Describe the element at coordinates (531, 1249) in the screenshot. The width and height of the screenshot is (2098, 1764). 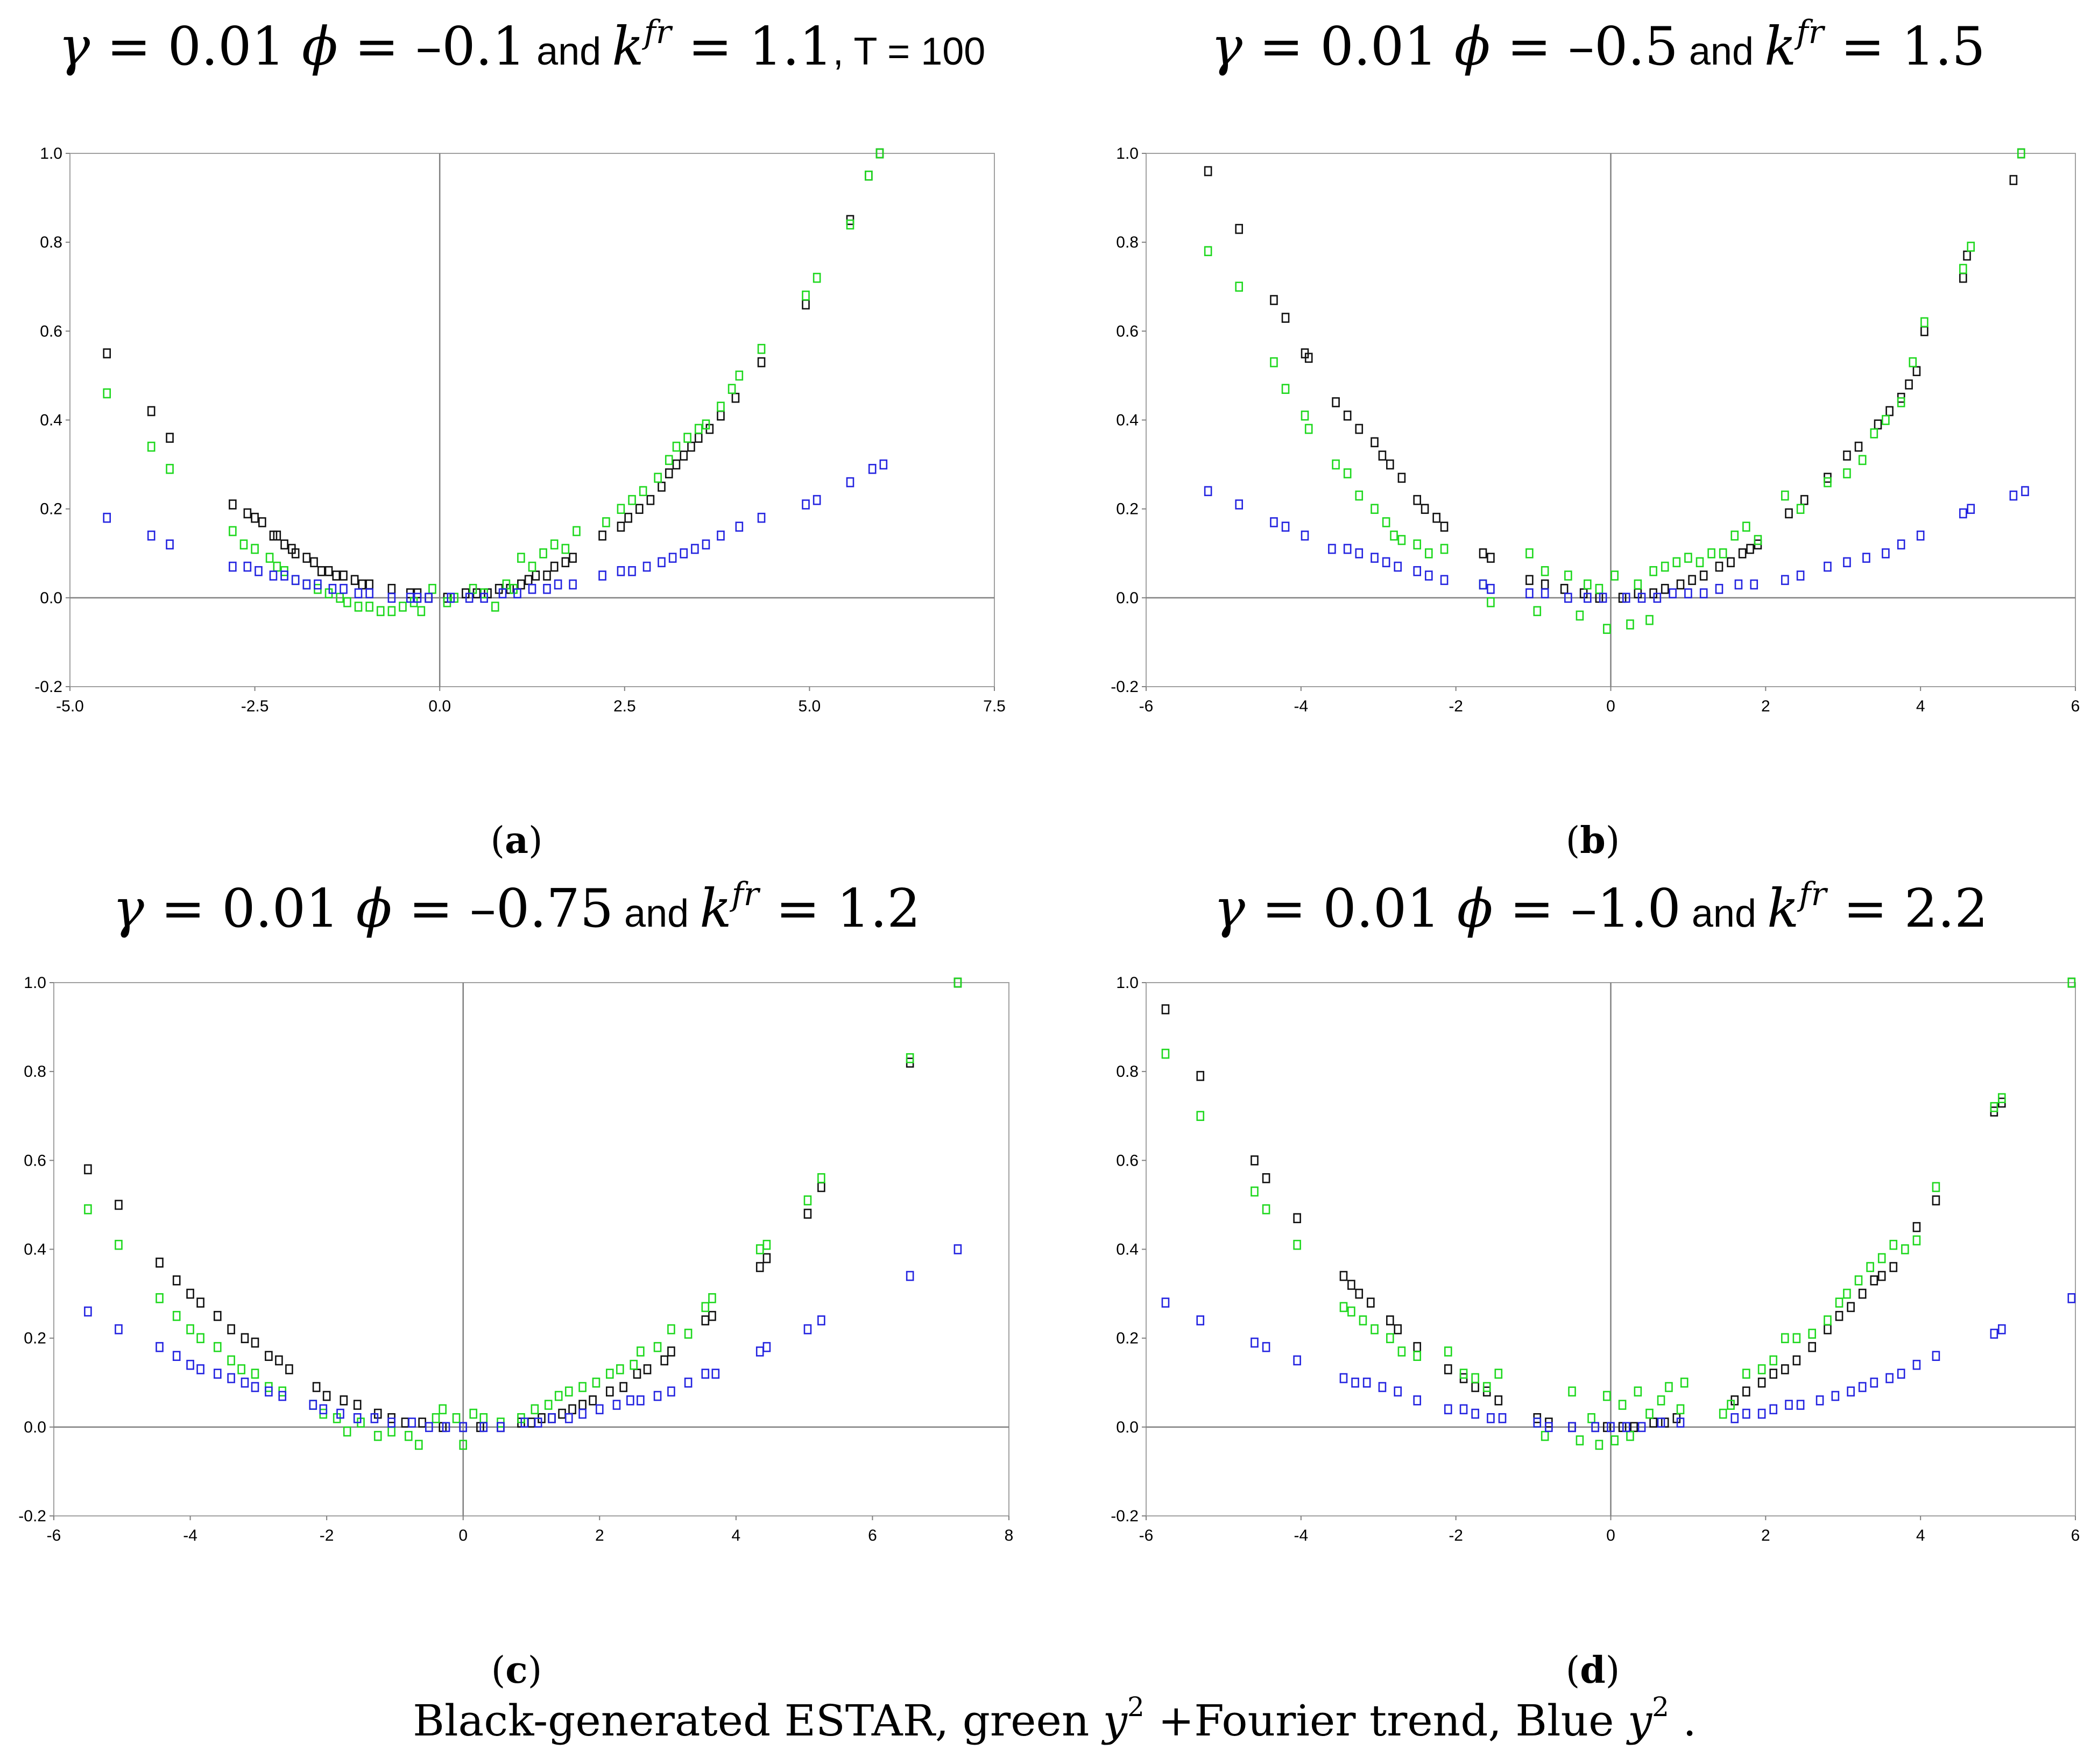
I see `panel-c-frame` at that location.